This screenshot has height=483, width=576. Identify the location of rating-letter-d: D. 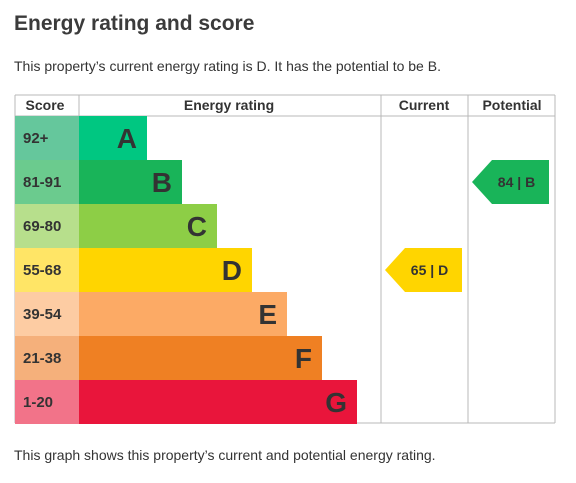
(232, 270).